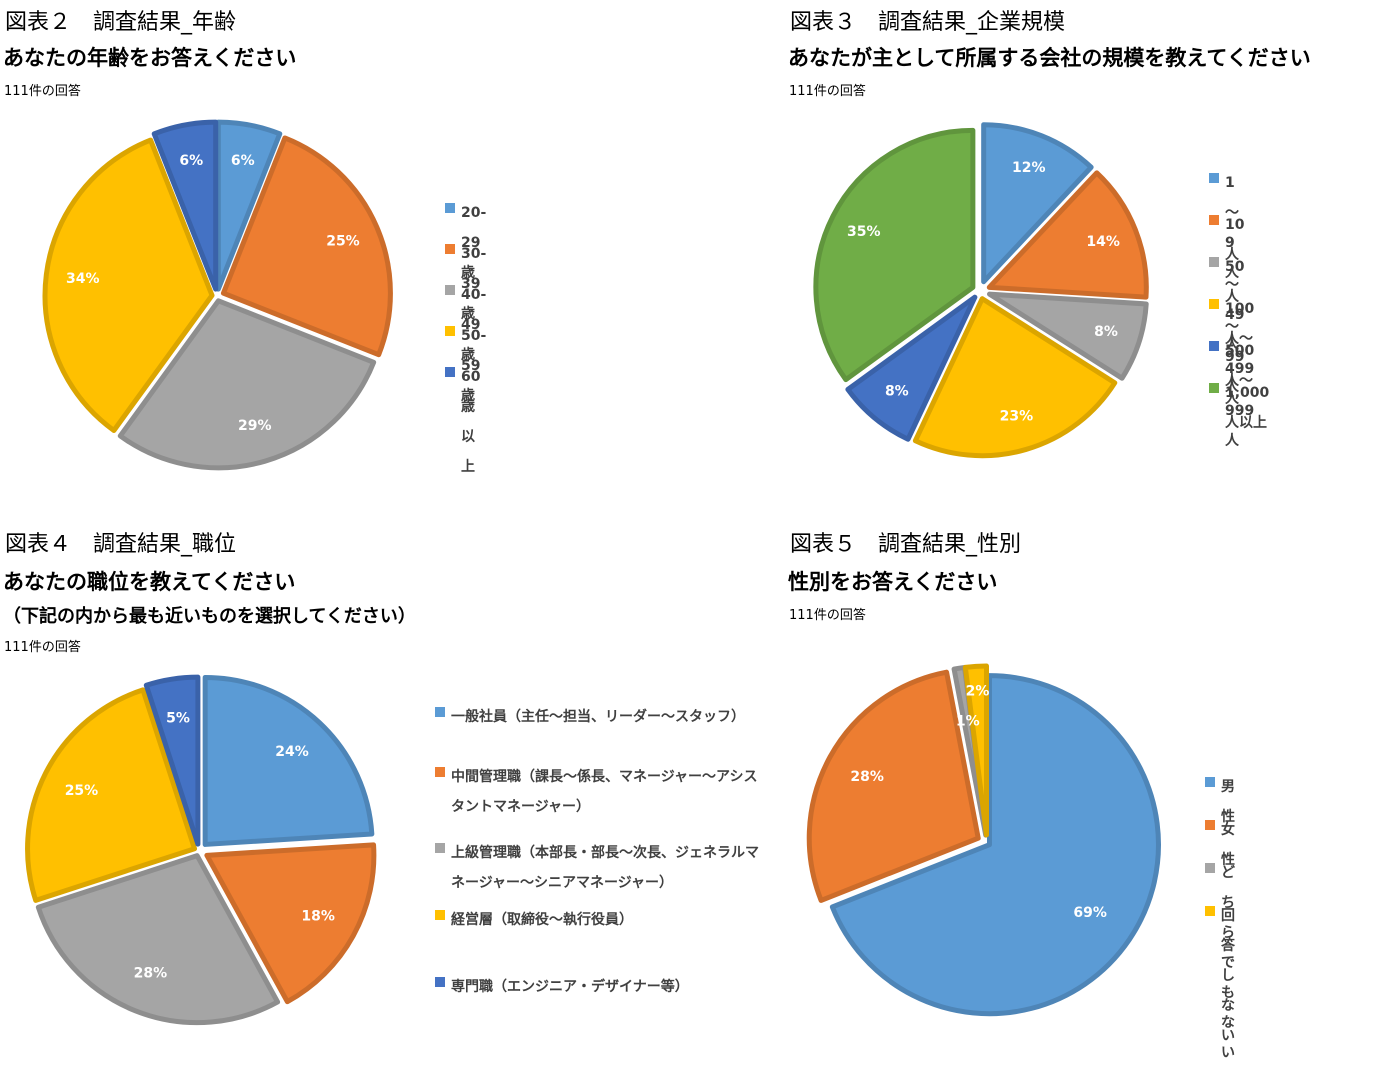  What do you see at coordinates (474, 325) in the screenshot?
I see `legend-label: 40-49歳` at bounding box center [474, 325].